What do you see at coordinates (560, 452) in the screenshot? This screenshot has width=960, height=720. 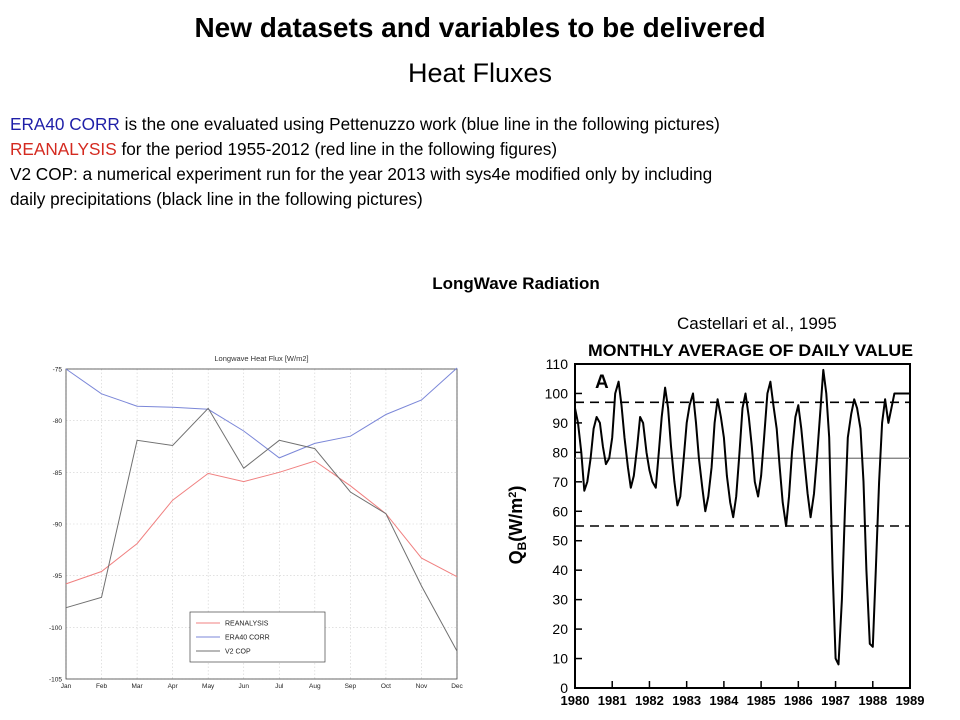 I see `y-tick-label: 80` at bounding box center [560, 452].